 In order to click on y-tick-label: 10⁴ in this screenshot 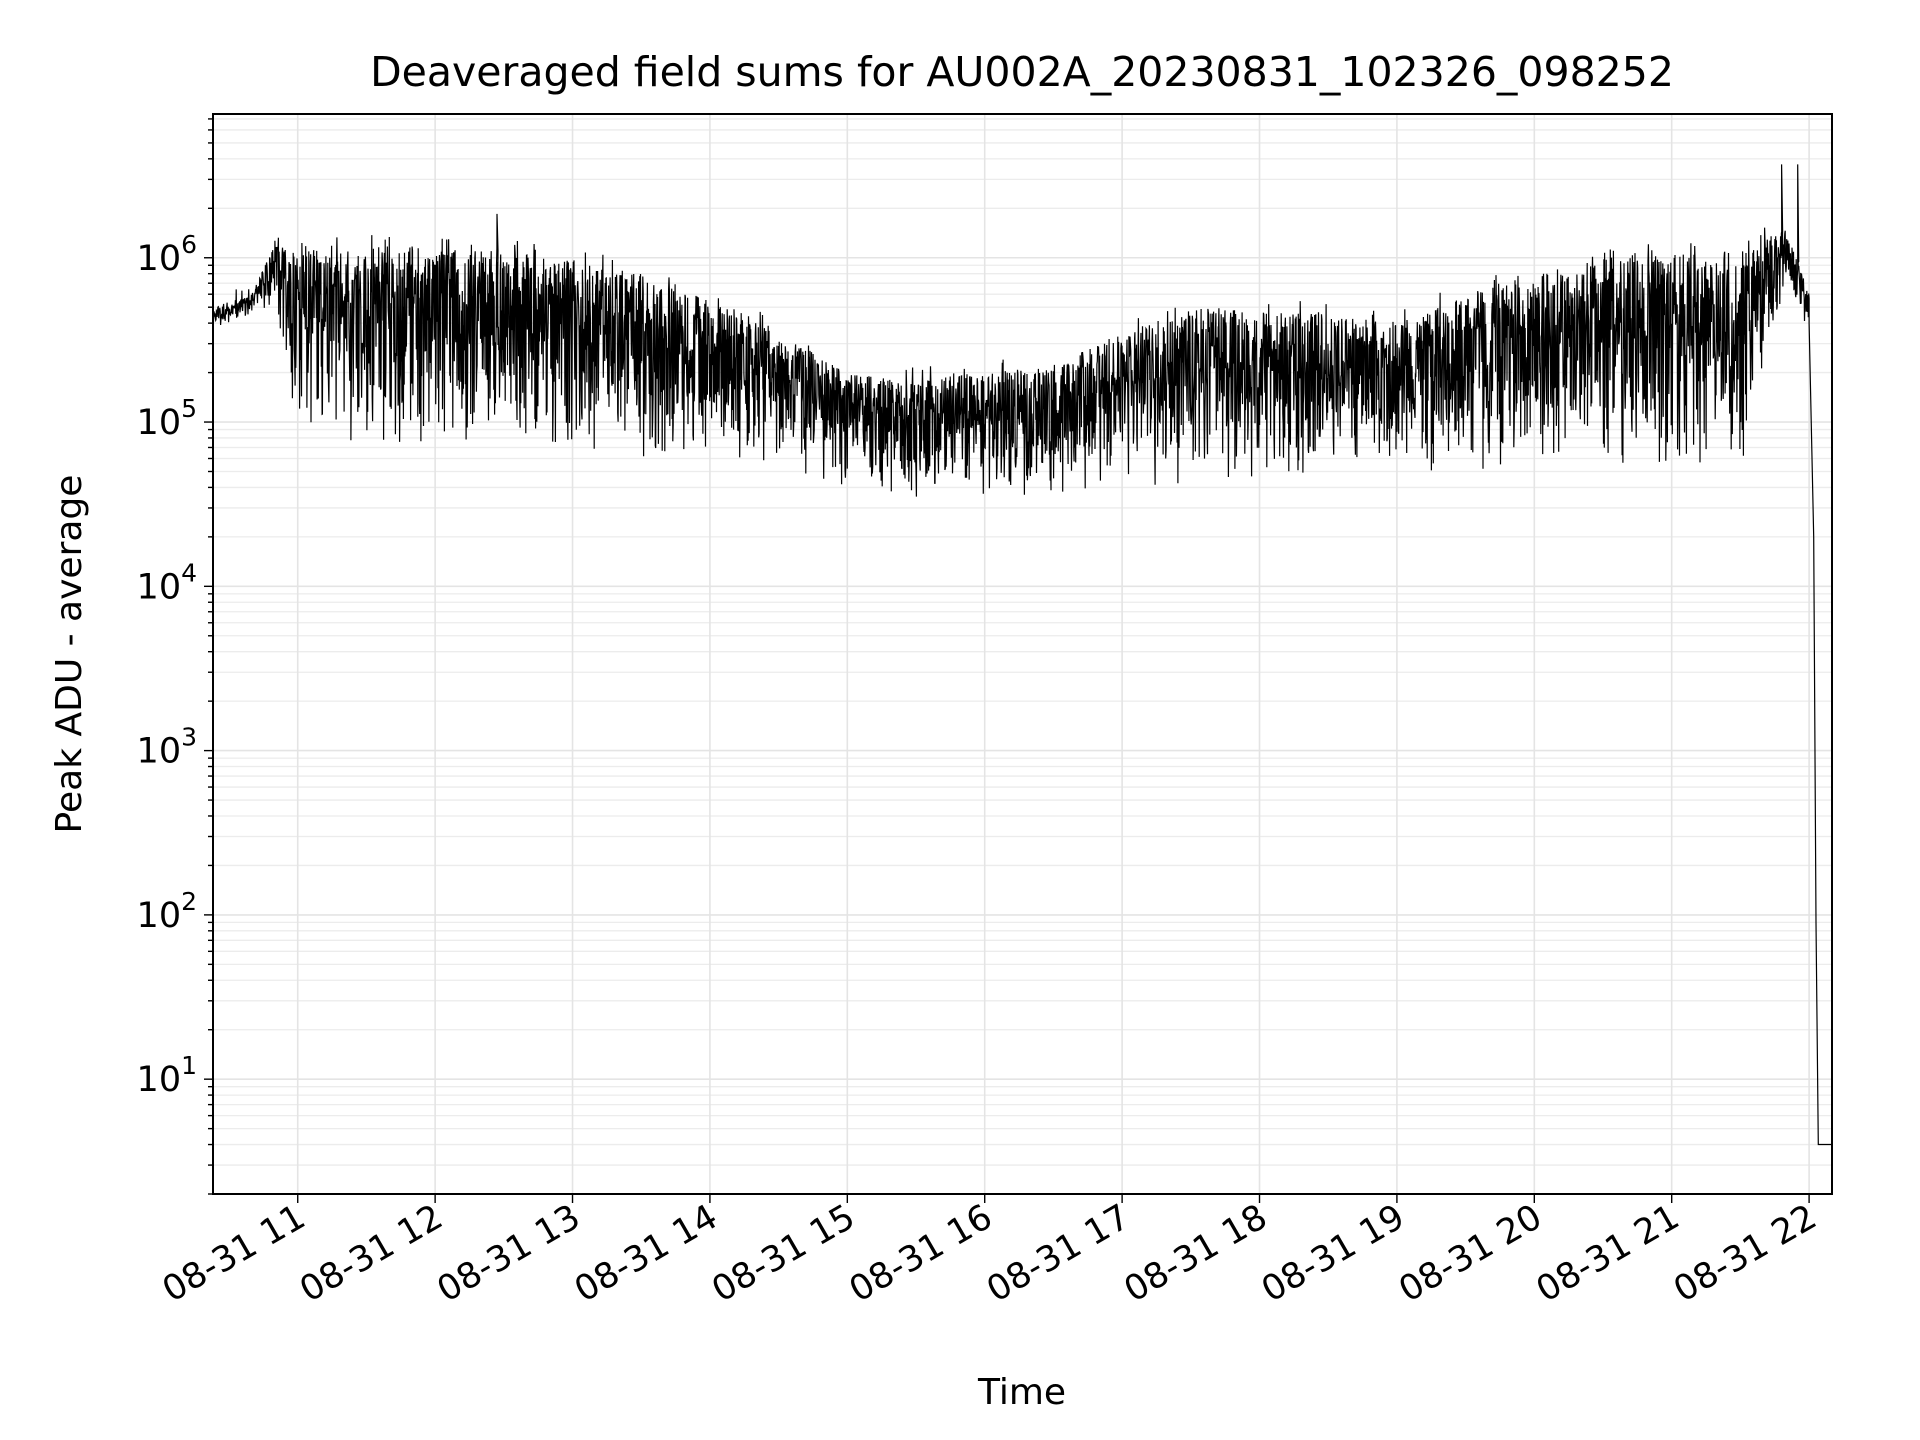, I will do `click(167, 582)`.